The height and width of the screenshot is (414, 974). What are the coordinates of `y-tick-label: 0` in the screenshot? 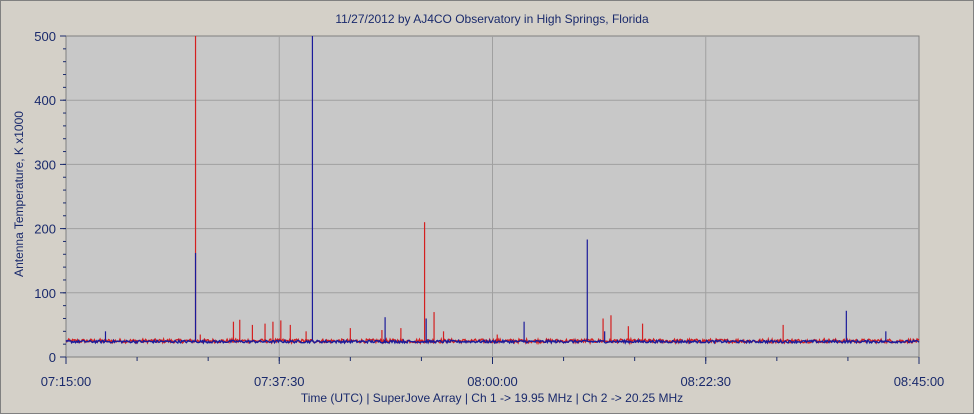 It's located at (52, 357).